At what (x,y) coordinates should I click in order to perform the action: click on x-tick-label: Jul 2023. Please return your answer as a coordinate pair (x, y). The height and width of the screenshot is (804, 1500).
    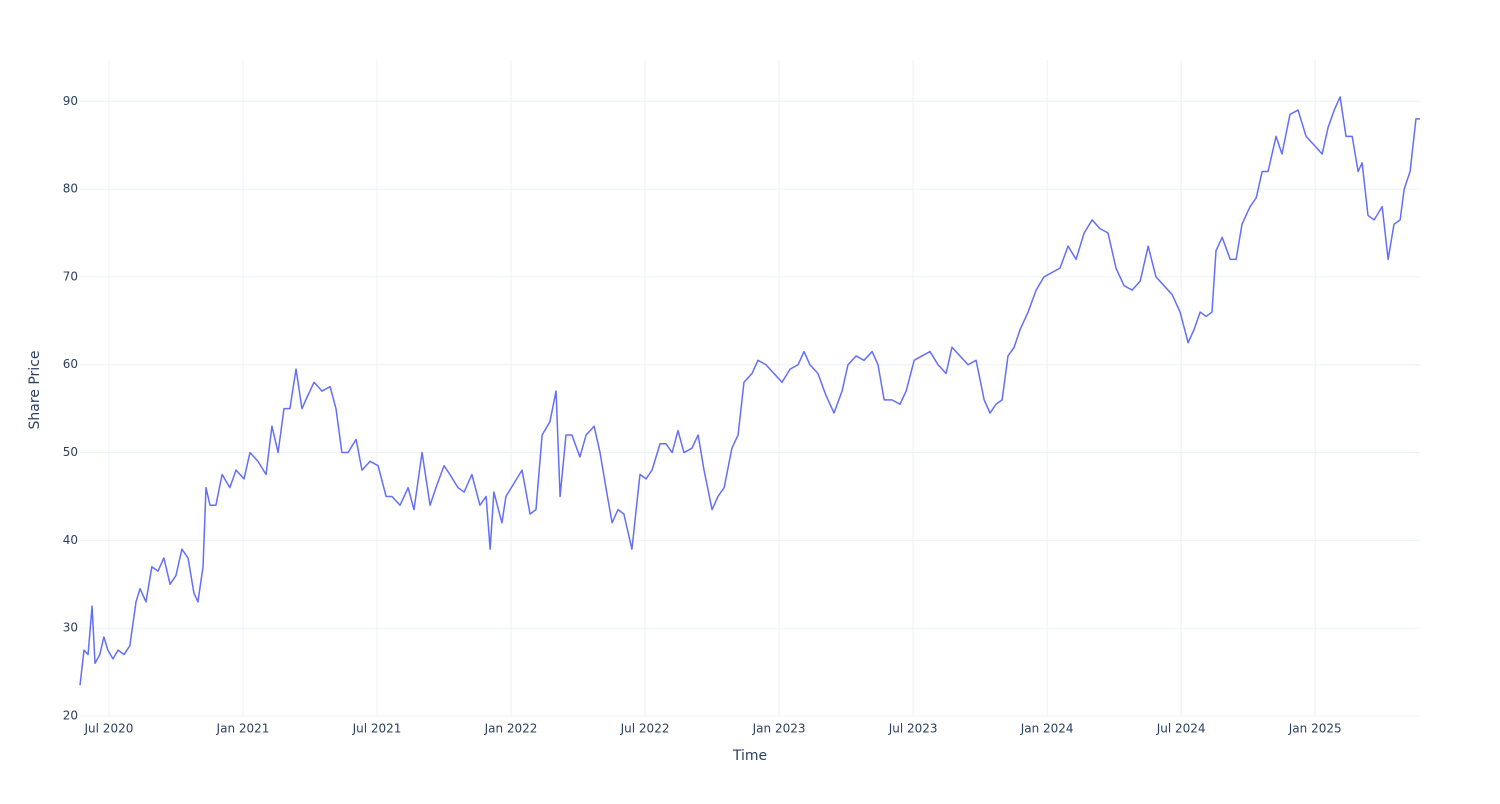
    Looking at the image, I should click on (913, 729).